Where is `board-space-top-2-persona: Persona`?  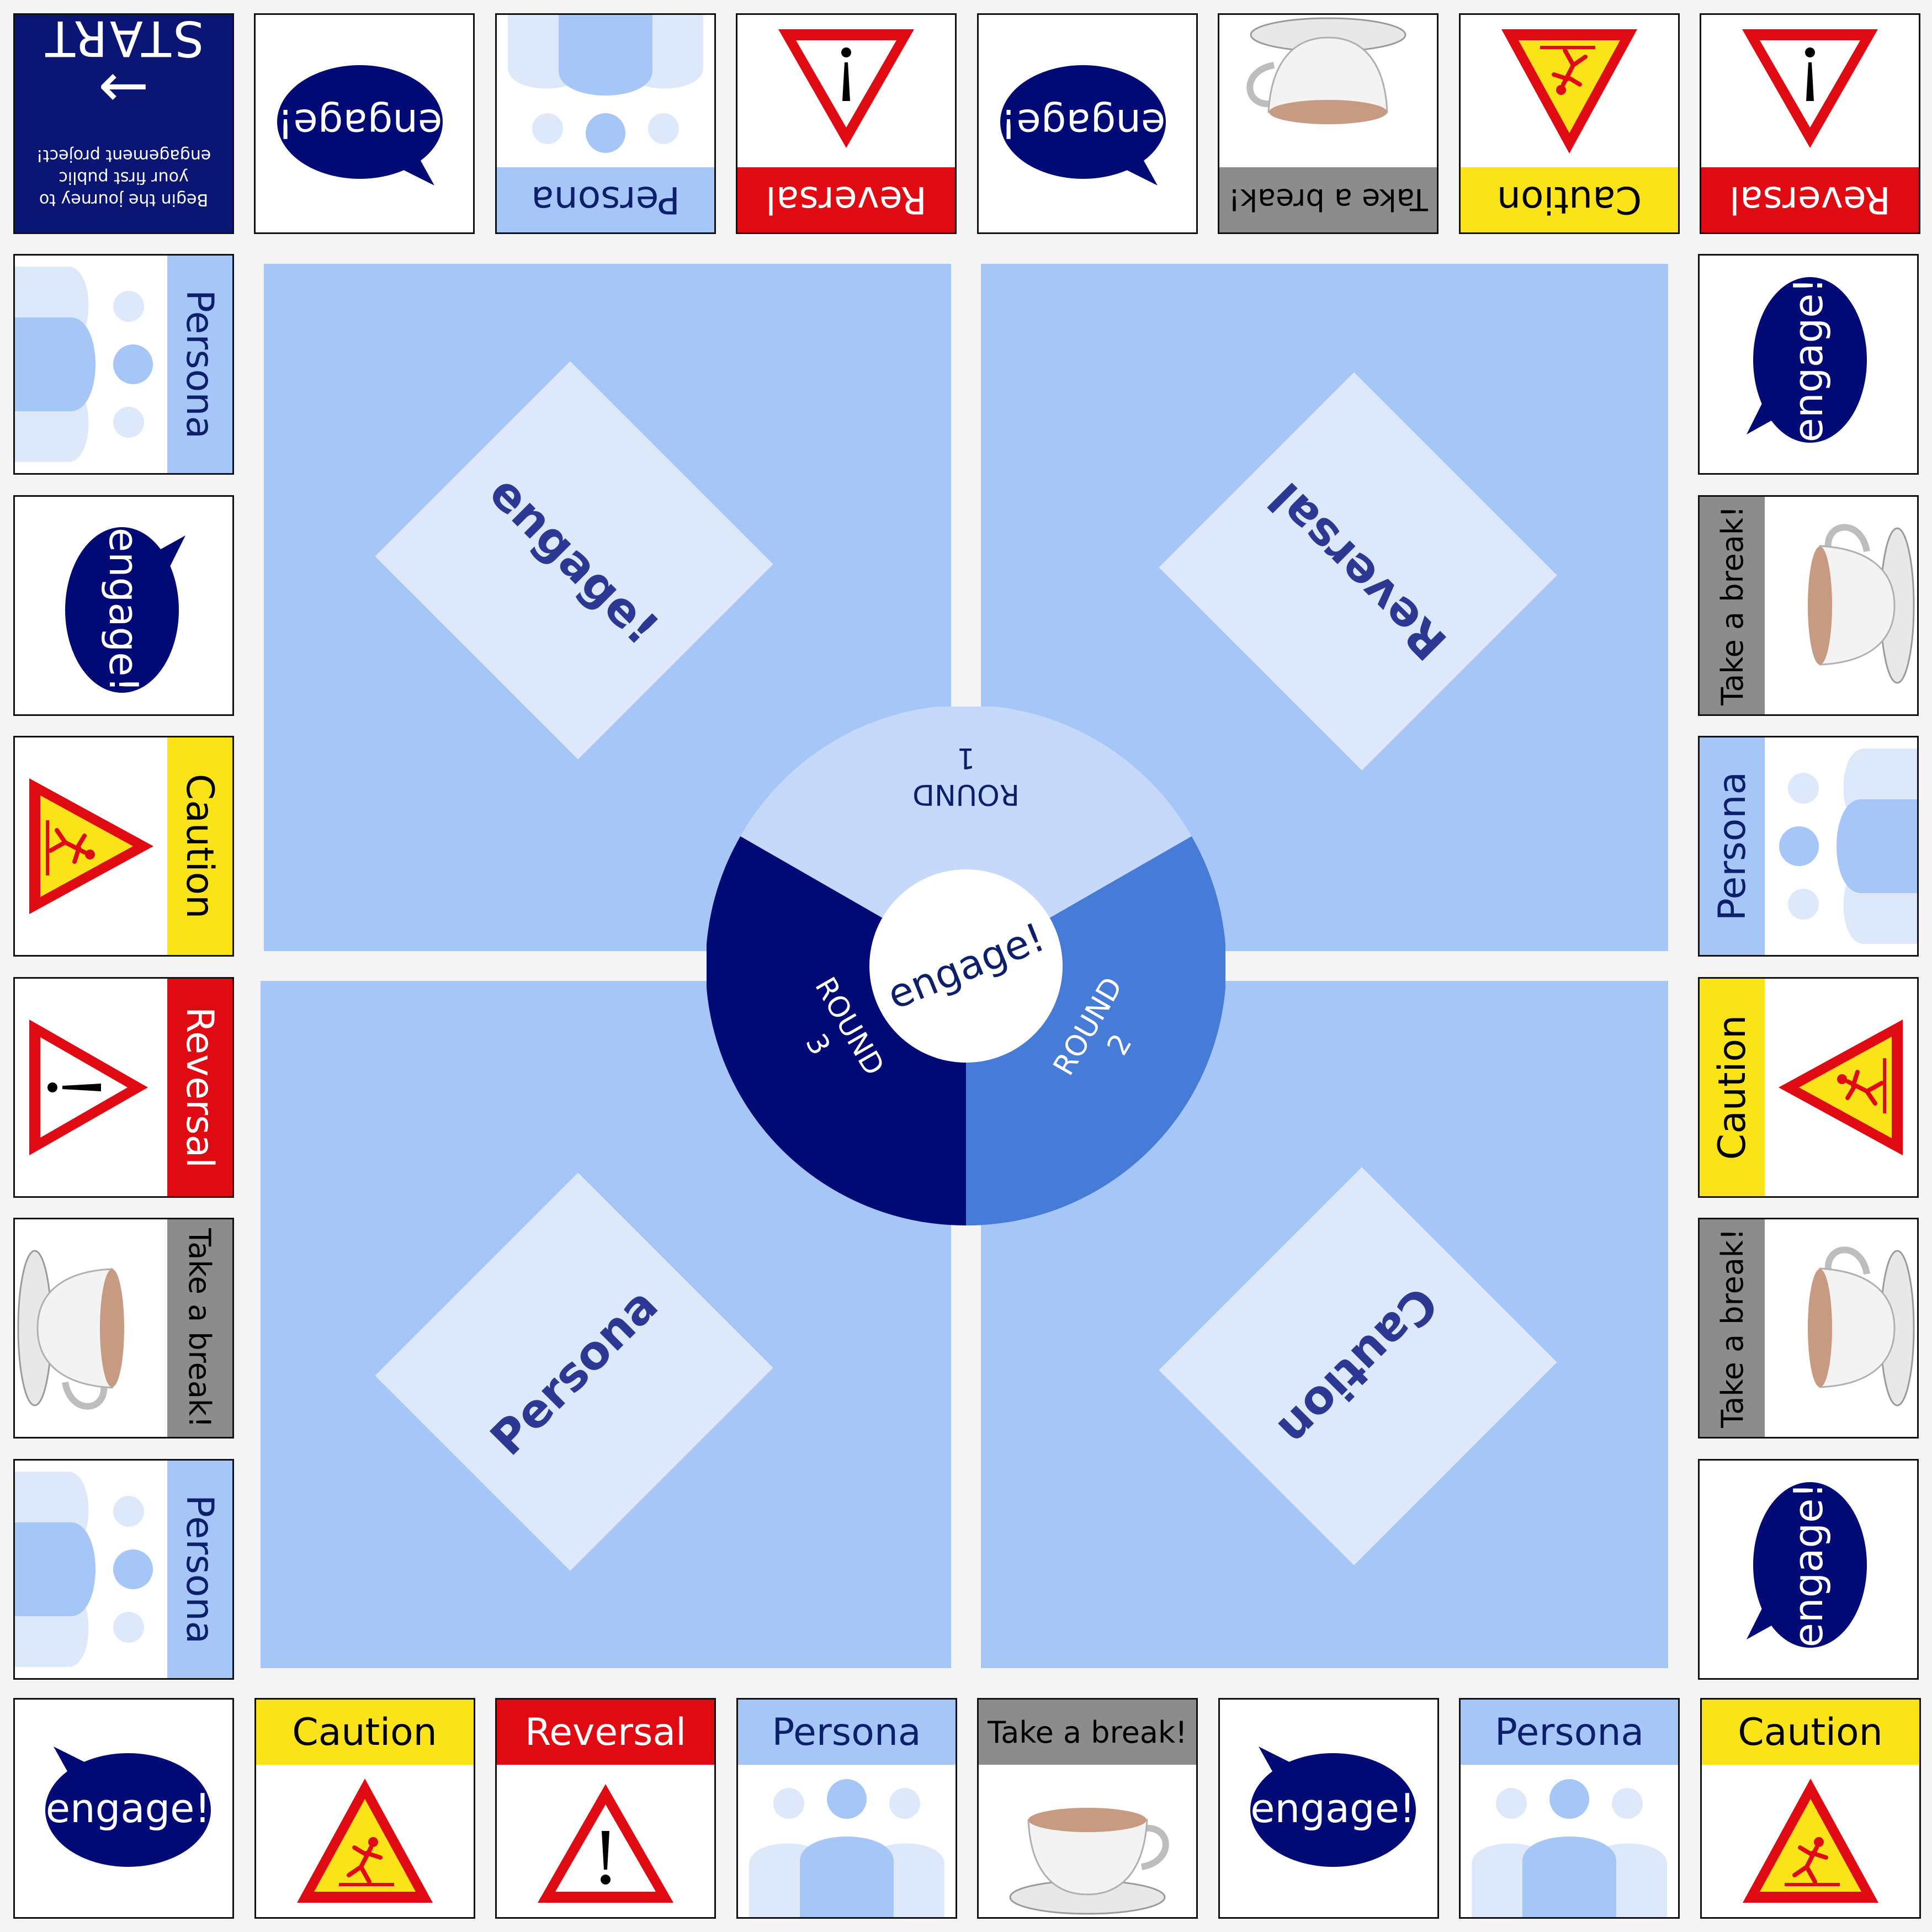 board-space-top-2-persona: Persona is located at coordinates (606, 124).